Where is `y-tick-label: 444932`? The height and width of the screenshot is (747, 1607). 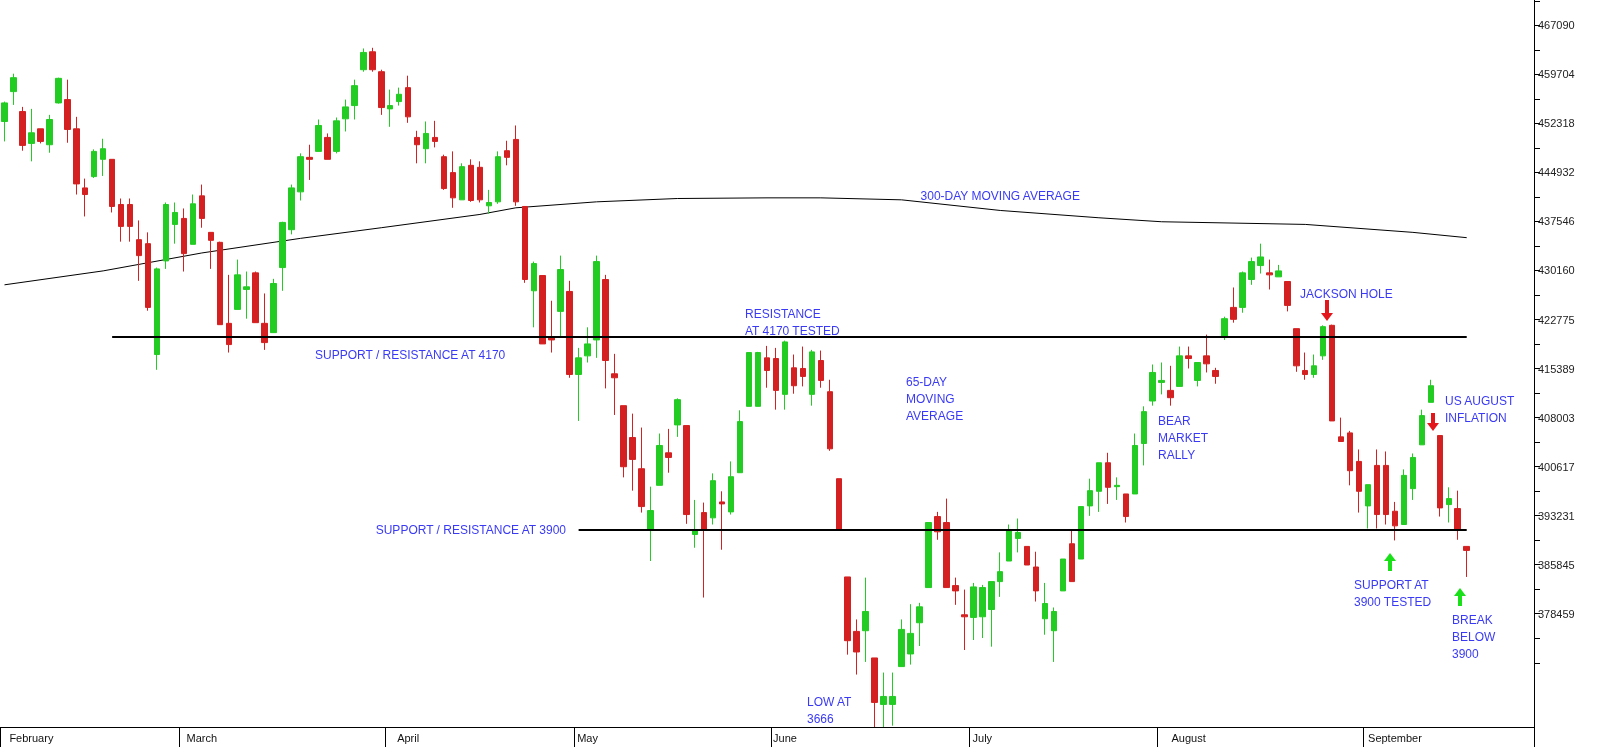 y-tick-label: 444932 is located at coordinates (1556, 172).